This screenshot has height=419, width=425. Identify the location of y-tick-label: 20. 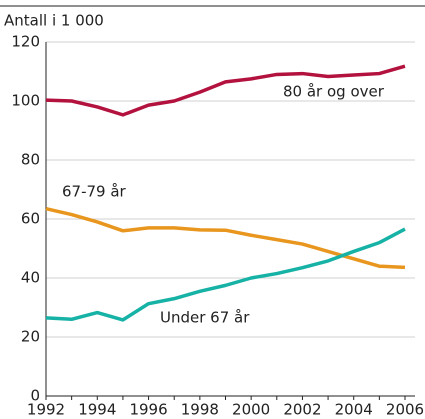
(30, 337).